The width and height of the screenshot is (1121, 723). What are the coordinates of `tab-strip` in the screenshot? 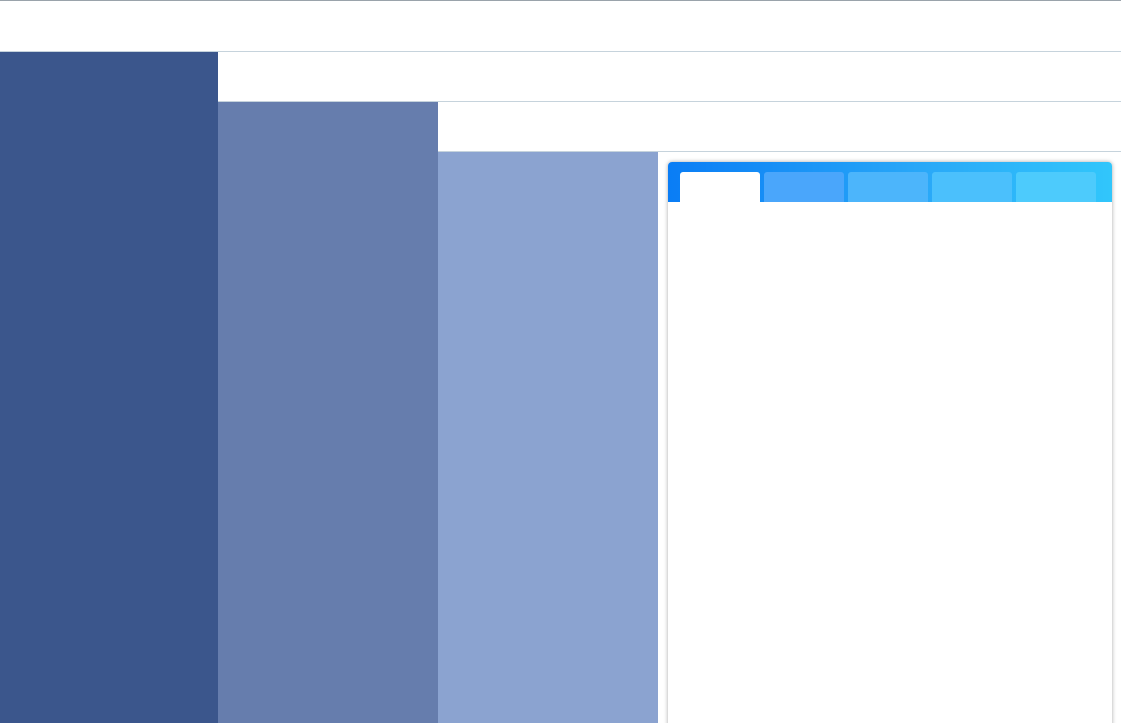 It's located at (890, 182).